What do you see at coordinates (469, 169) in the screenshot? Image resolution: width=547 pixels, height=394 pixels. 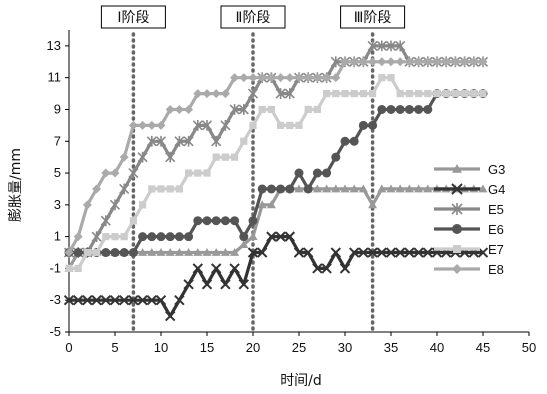 I see `legend-item-G3: G3` at bounding box center [469, 169].